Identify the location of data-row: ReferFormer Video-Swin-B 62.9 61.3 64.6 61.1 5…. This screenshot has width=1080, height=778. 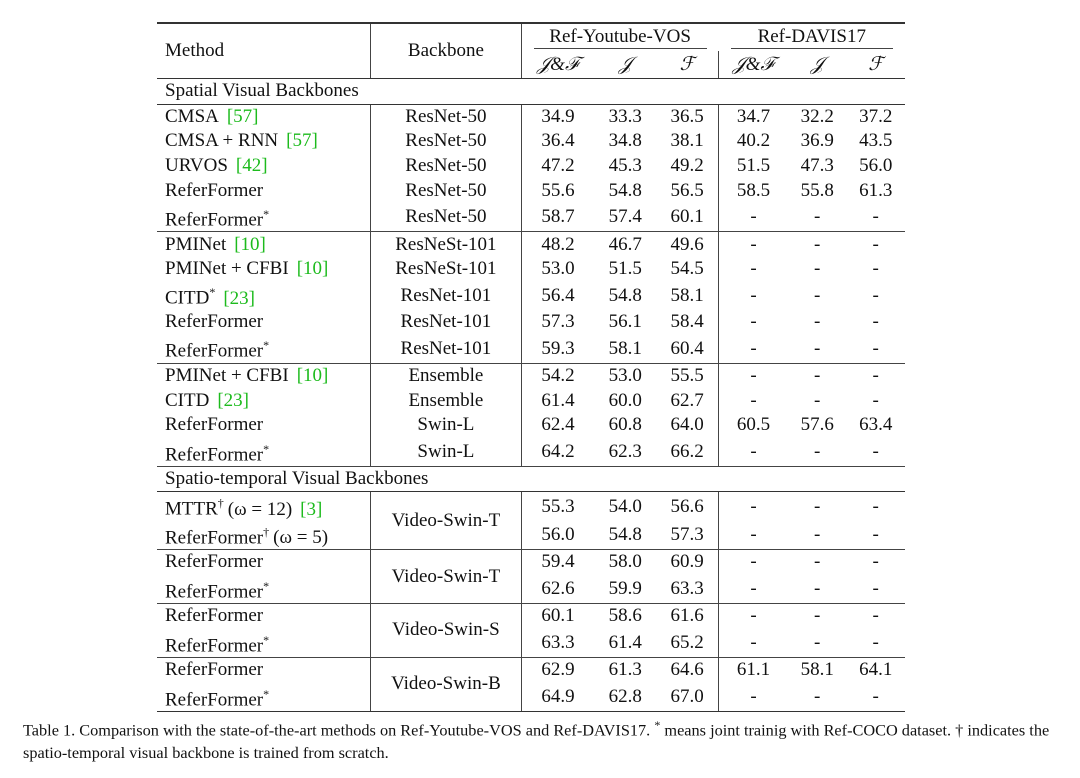
(531, 684).